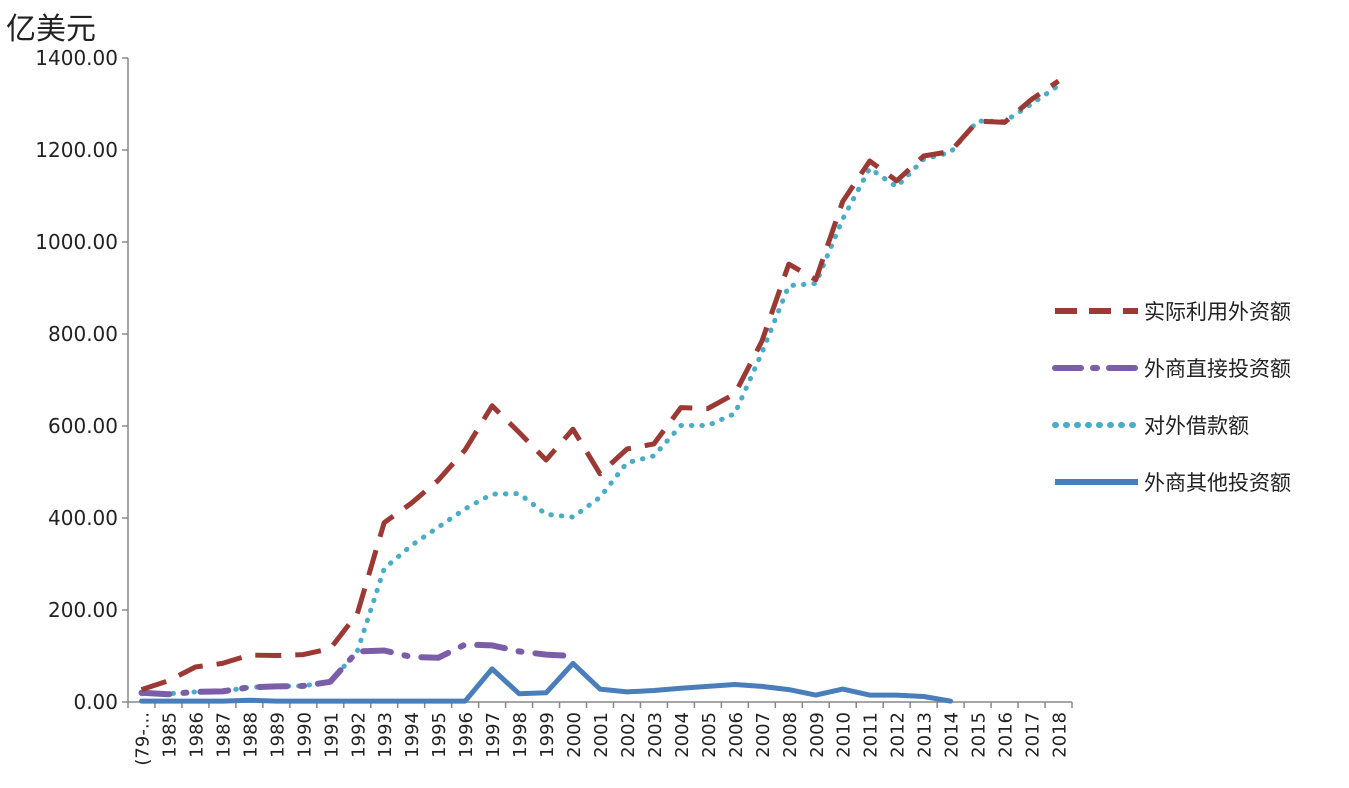 The image size is (1349, 788). Describe the element at coordinates (655, 735) in the screenshot. I see `x-tick-label: 2003` at that location.